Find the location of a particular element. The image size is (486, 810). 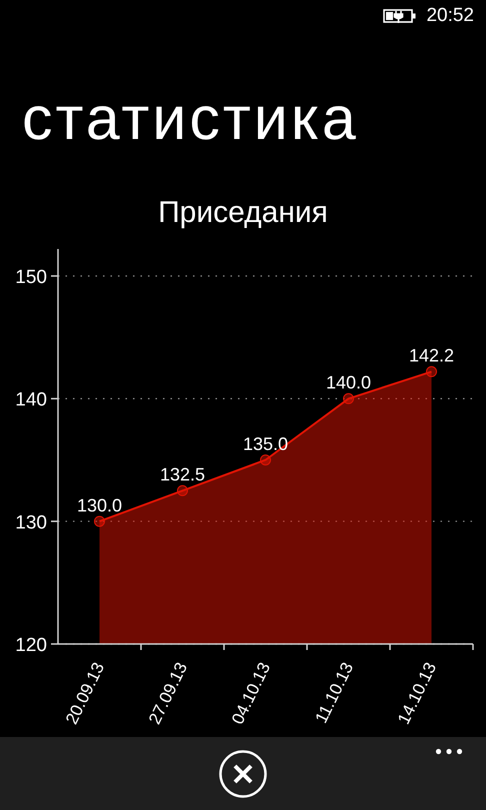

y-tick-label: 140 is located at coordinates (31, 400).